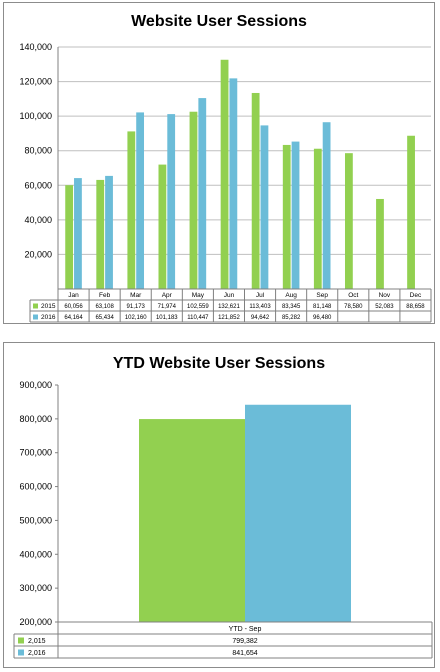 The image size is (440, 672). I want to click on data-label: 85,282, so click(291, 318).